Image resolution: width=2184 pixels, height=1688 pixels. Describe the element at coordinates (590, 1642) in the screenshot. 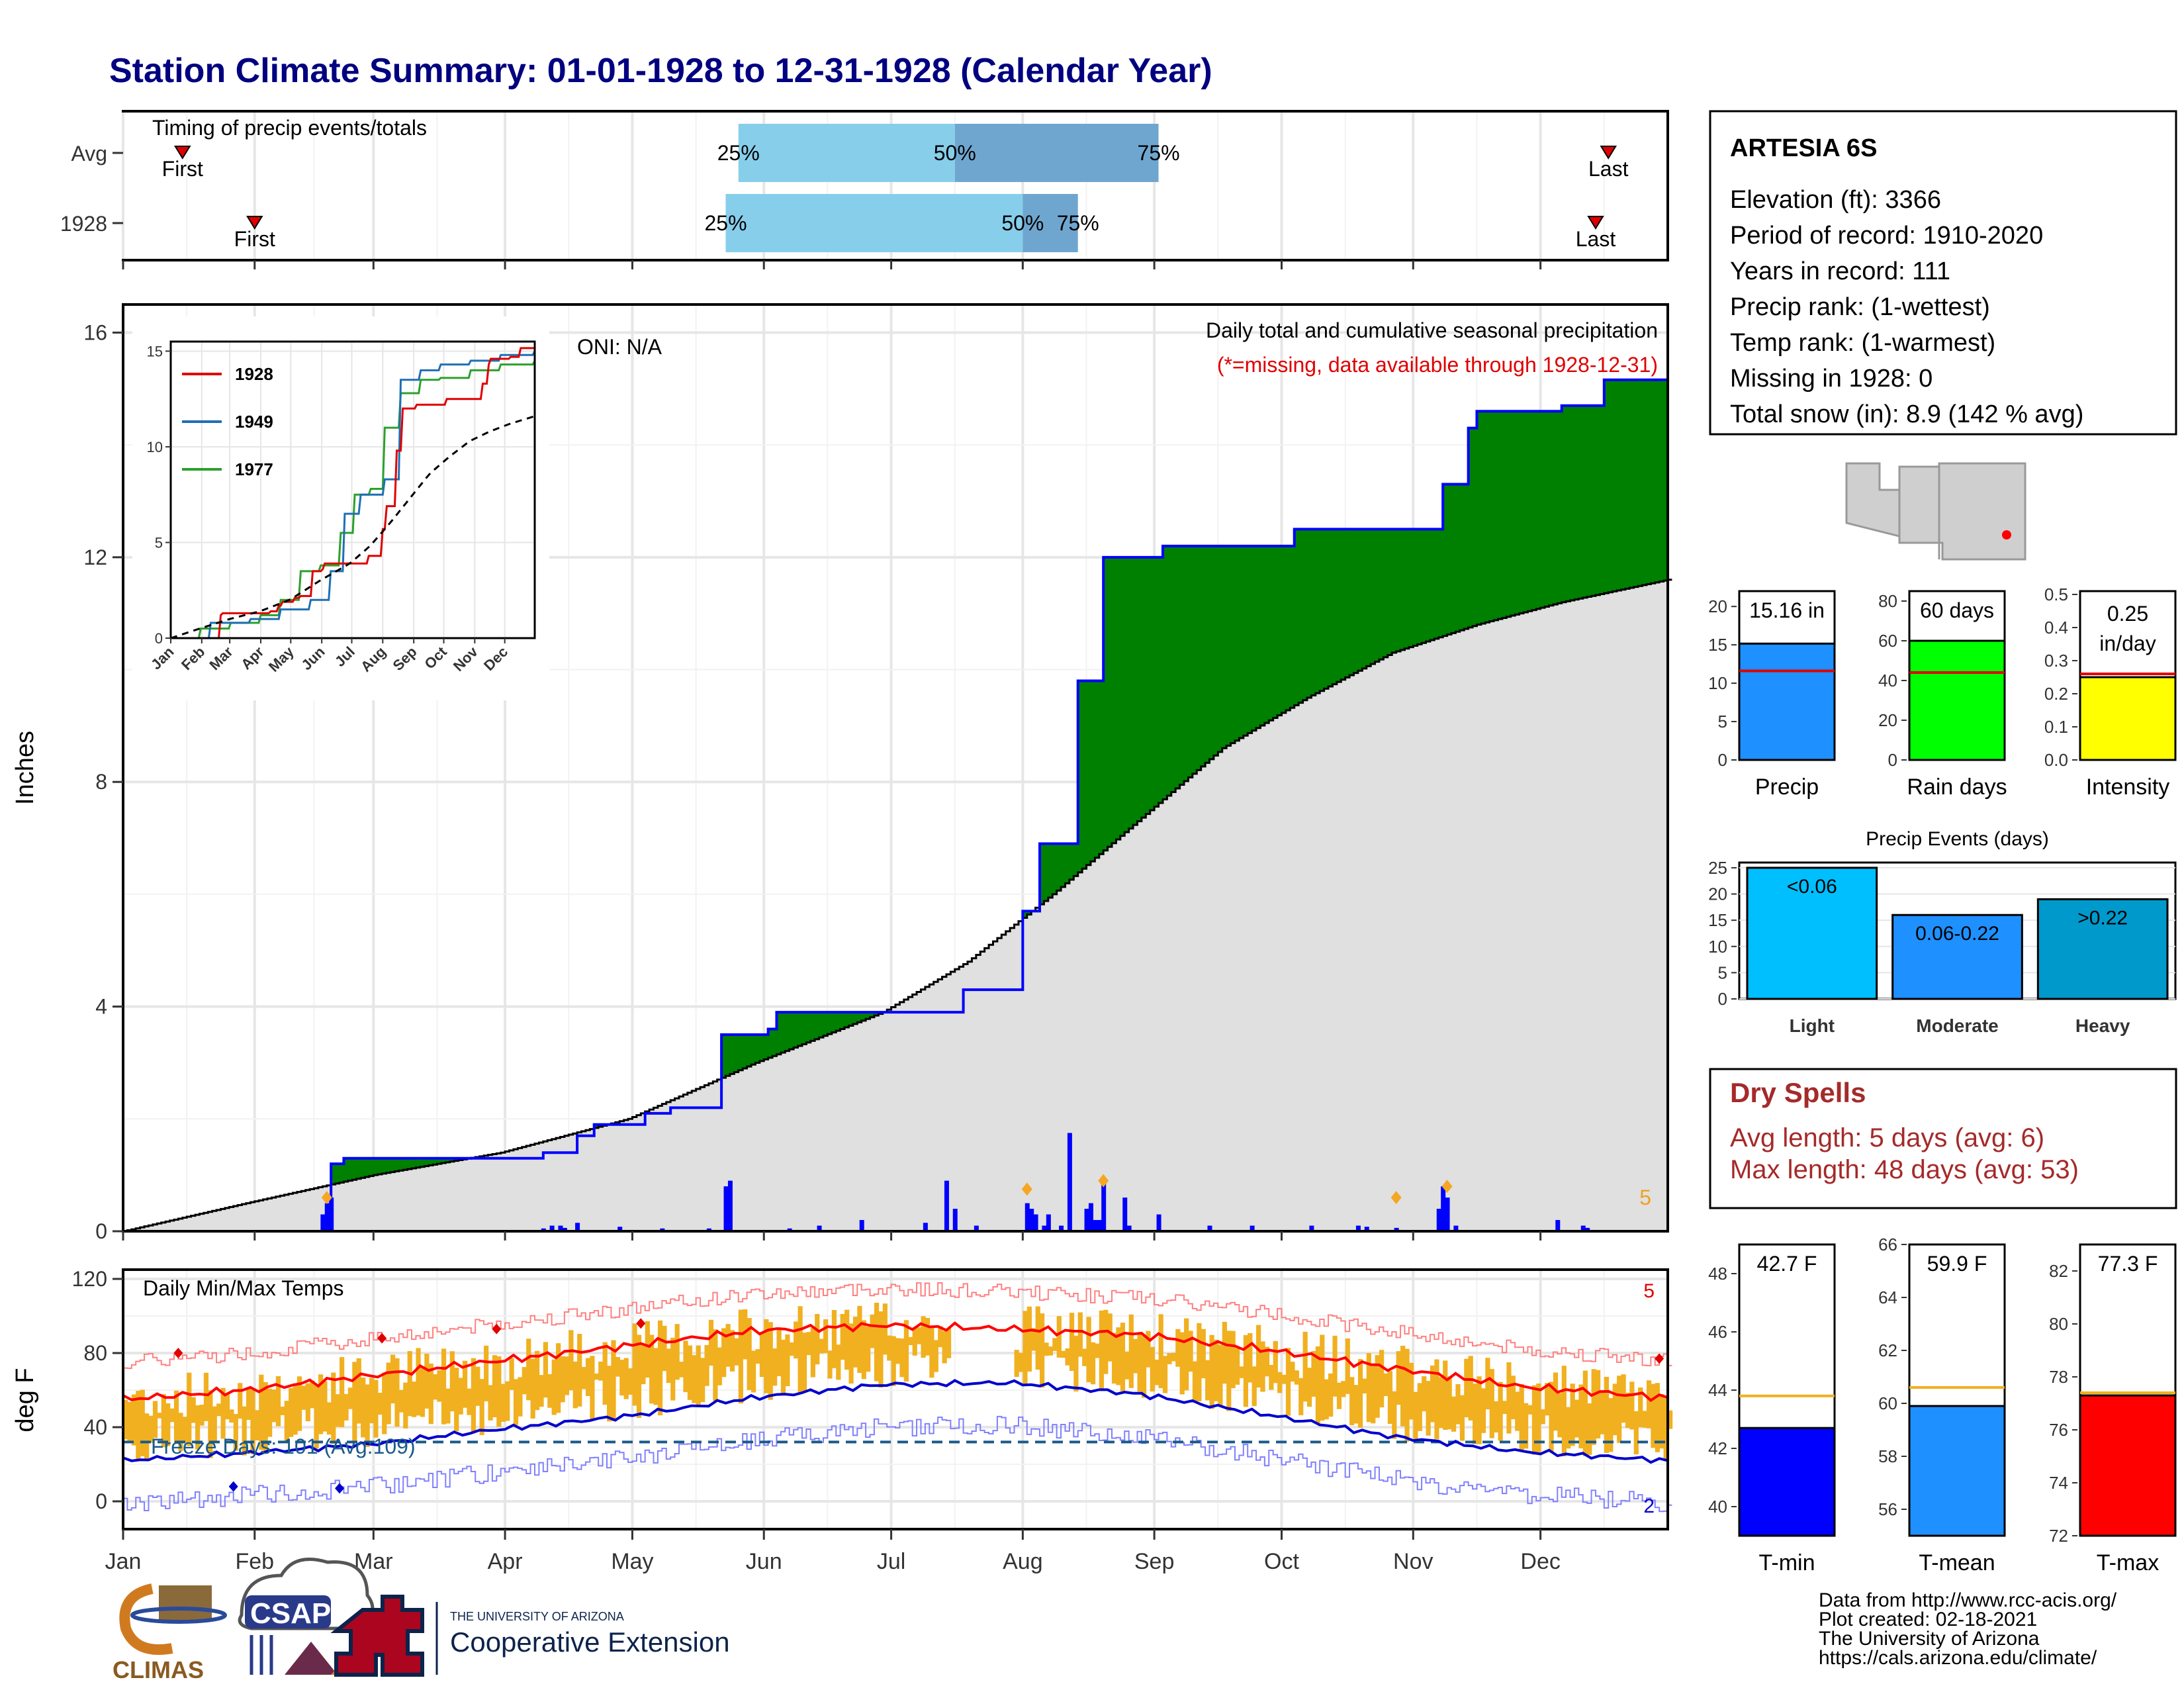

I see `cooperative-extension-text: Cooperative Extension` at that location.